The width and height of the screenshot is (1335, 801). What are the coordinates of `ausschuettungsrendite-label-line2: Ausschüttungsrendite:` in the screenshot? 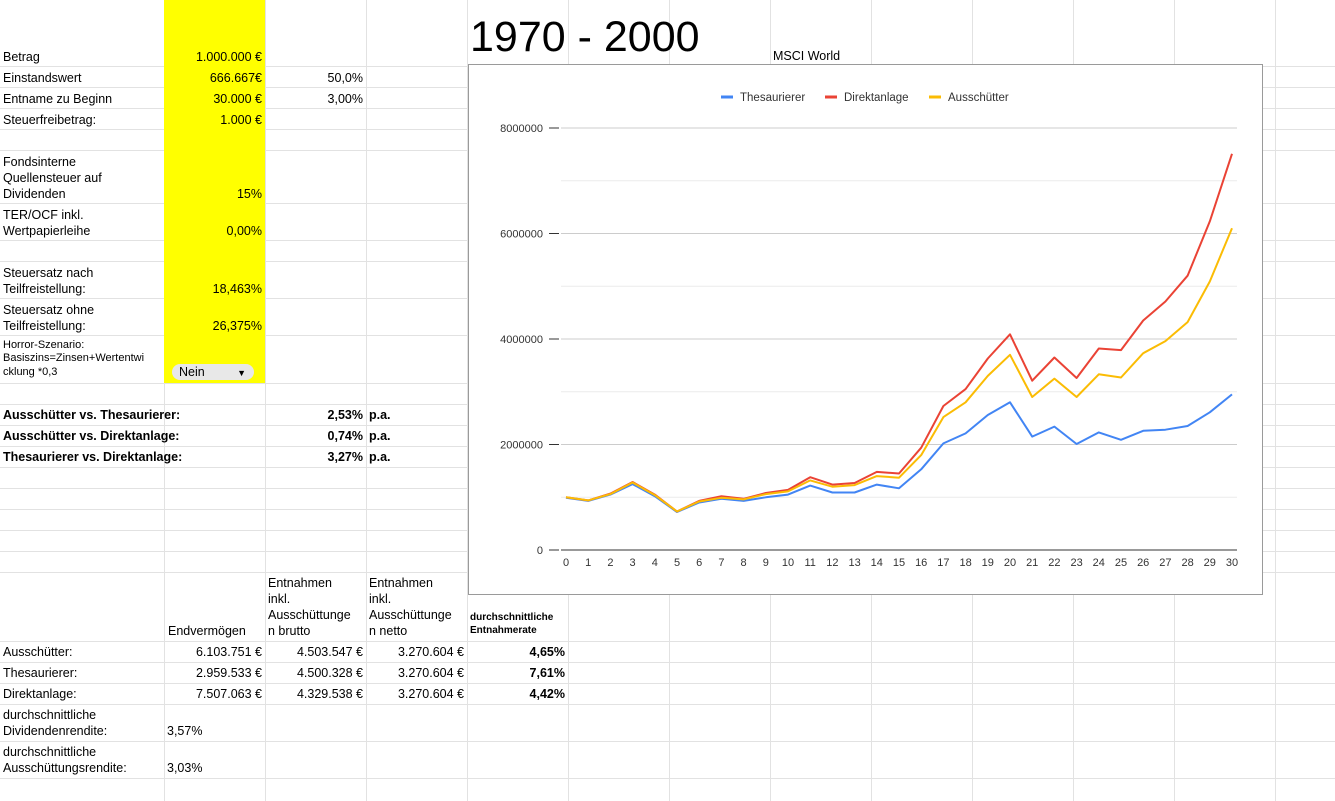 It's located at (65, 768).